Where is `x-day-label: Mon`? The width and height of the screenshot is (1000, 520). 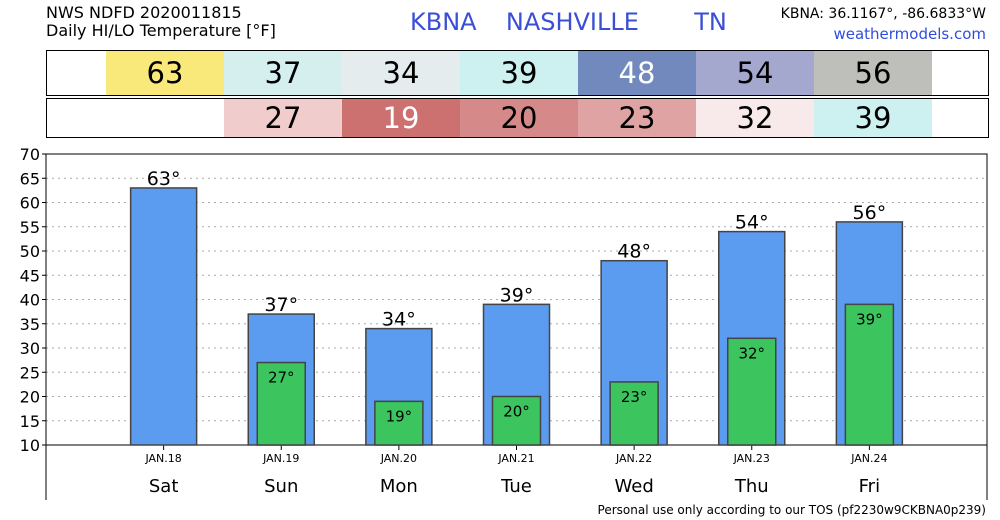 x-day-label: Mon is located at coordinates (399, 486).